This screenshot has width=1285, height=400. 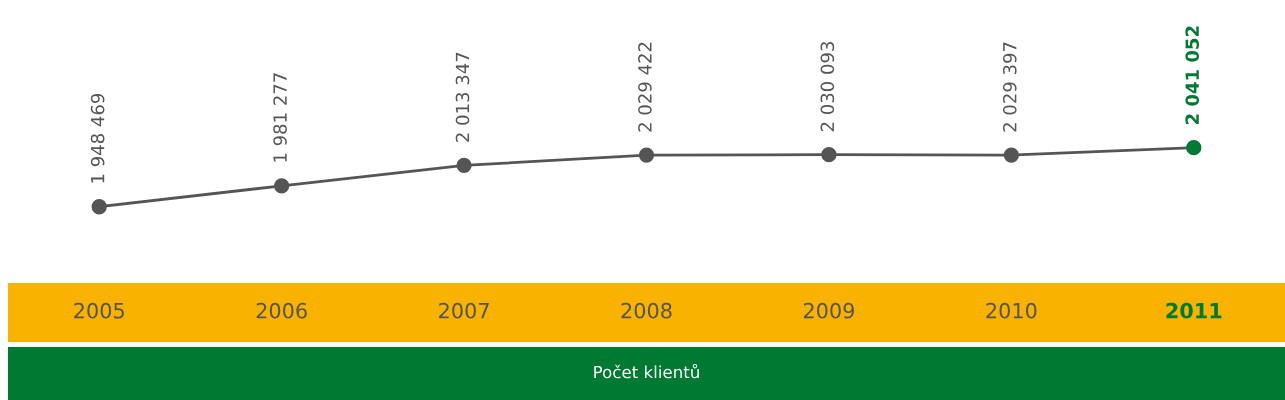 I want to click on data-label: 2 030 093, so click(x=827, y=87).